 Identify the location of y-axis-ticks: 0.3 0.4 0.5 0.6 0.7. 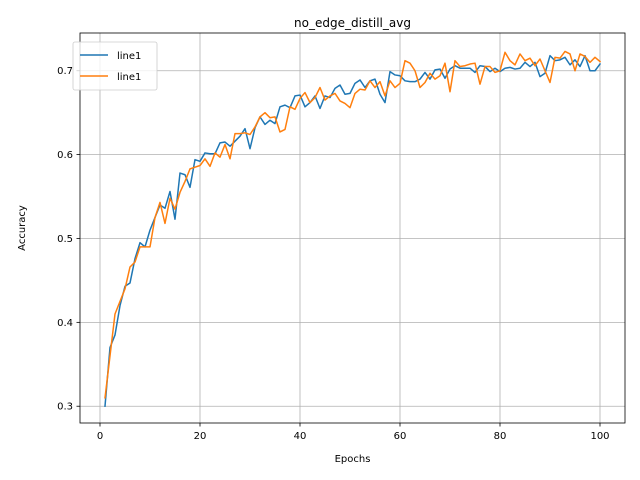
(68, 239).